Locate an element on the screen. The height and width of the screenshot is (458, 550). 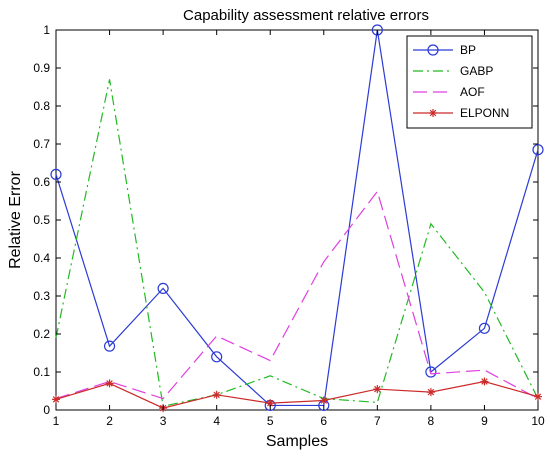
legend-items: BP GABP AOF ELPONN is located at coordinates (461, 81).